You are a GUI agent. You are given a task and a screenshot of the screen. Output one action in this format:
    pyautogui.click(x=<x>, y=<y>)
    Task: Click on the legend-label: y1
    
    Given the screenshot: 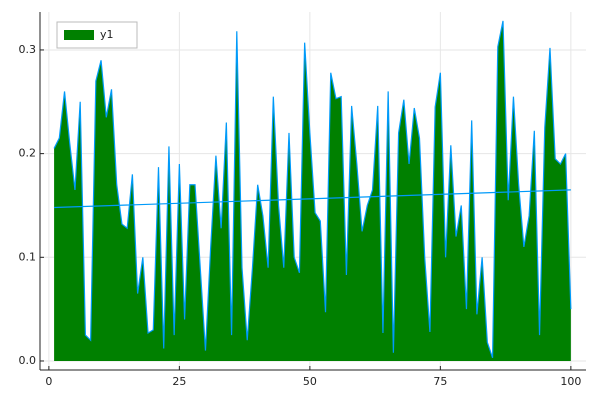 What is the action you would take?
    pyautogui.click(x=107, y=34)
    